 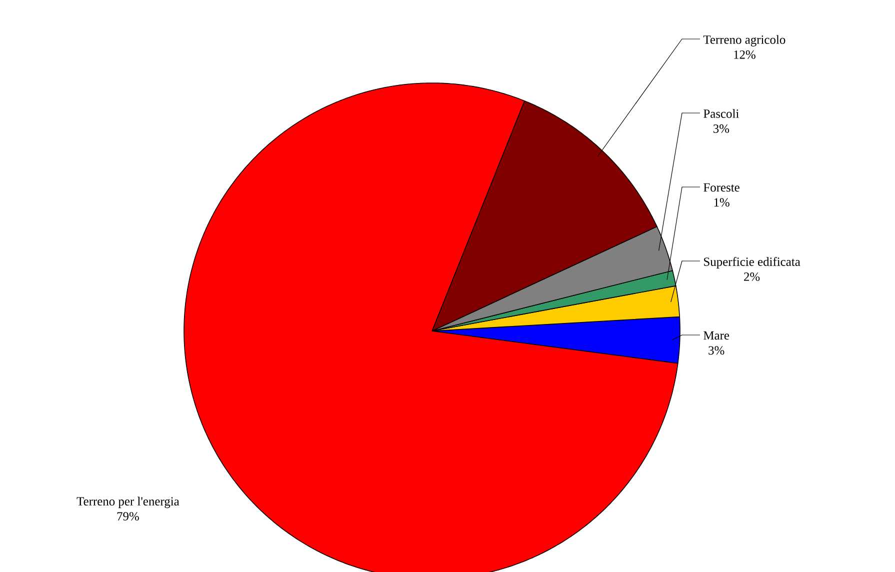 What do you see at coordinates (721, 113) in the screenshot?
I see `slice-label: Pascoli` at bounding box center [721, 113].